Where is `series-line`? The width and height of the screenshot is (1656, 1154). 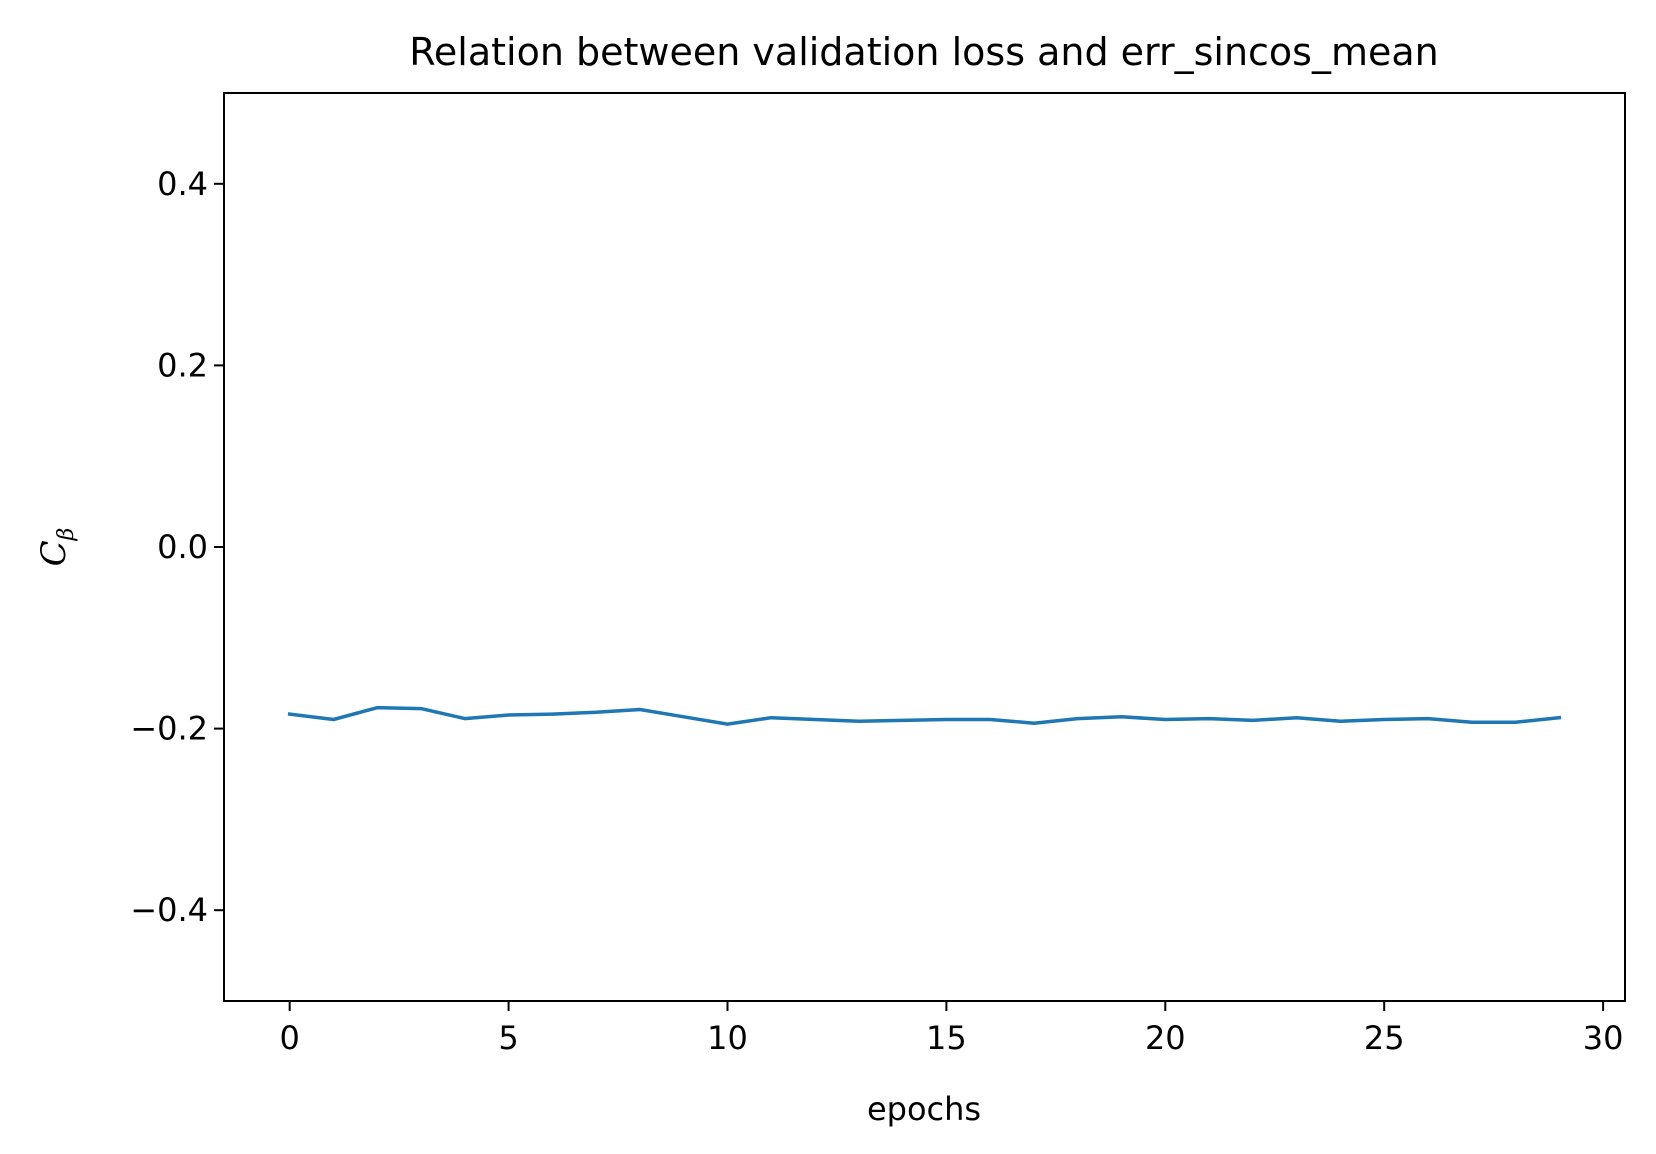 series-line is located at coordinates (924, 715).